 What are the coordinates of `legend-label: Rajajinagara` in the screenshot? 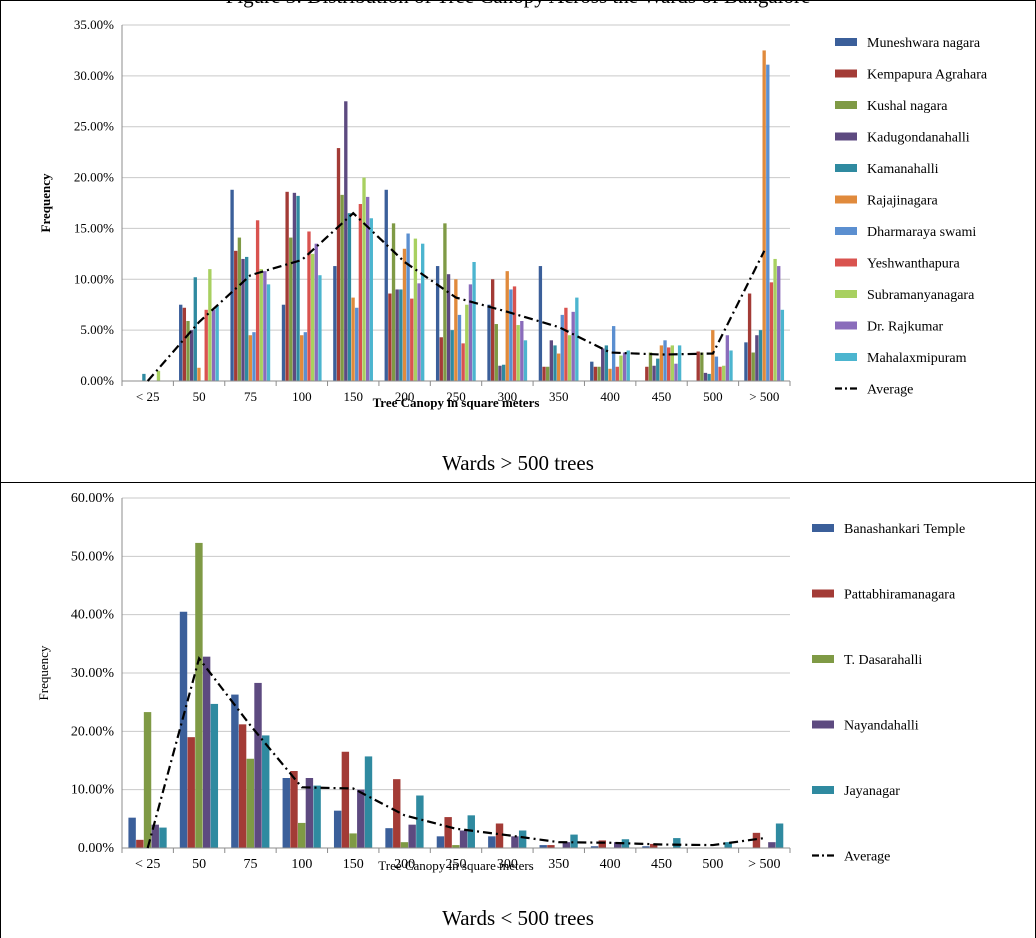 It's located at (903, 201).